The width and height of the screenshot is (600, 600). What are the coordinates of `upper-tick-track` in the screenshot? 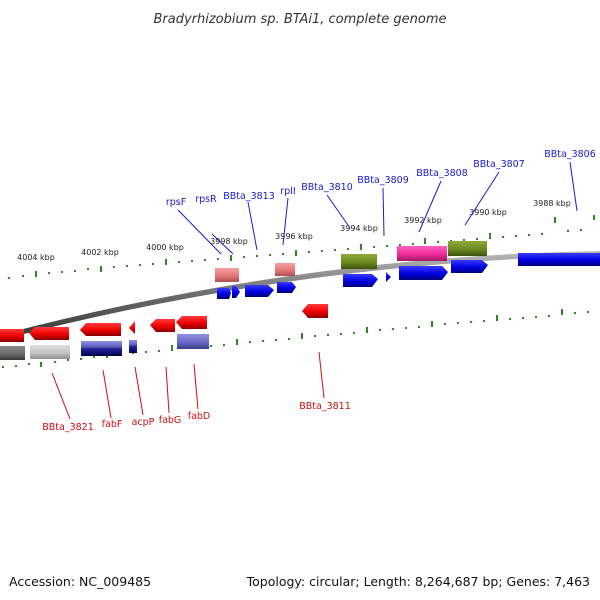 It's located at (301, 247).